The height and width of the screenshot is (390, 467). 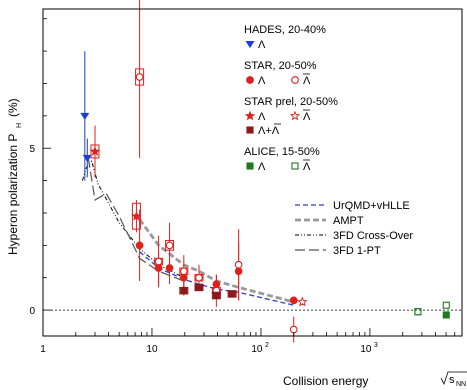 I want to click on x-tick-exponent: 3, so click(x=376, y=345).